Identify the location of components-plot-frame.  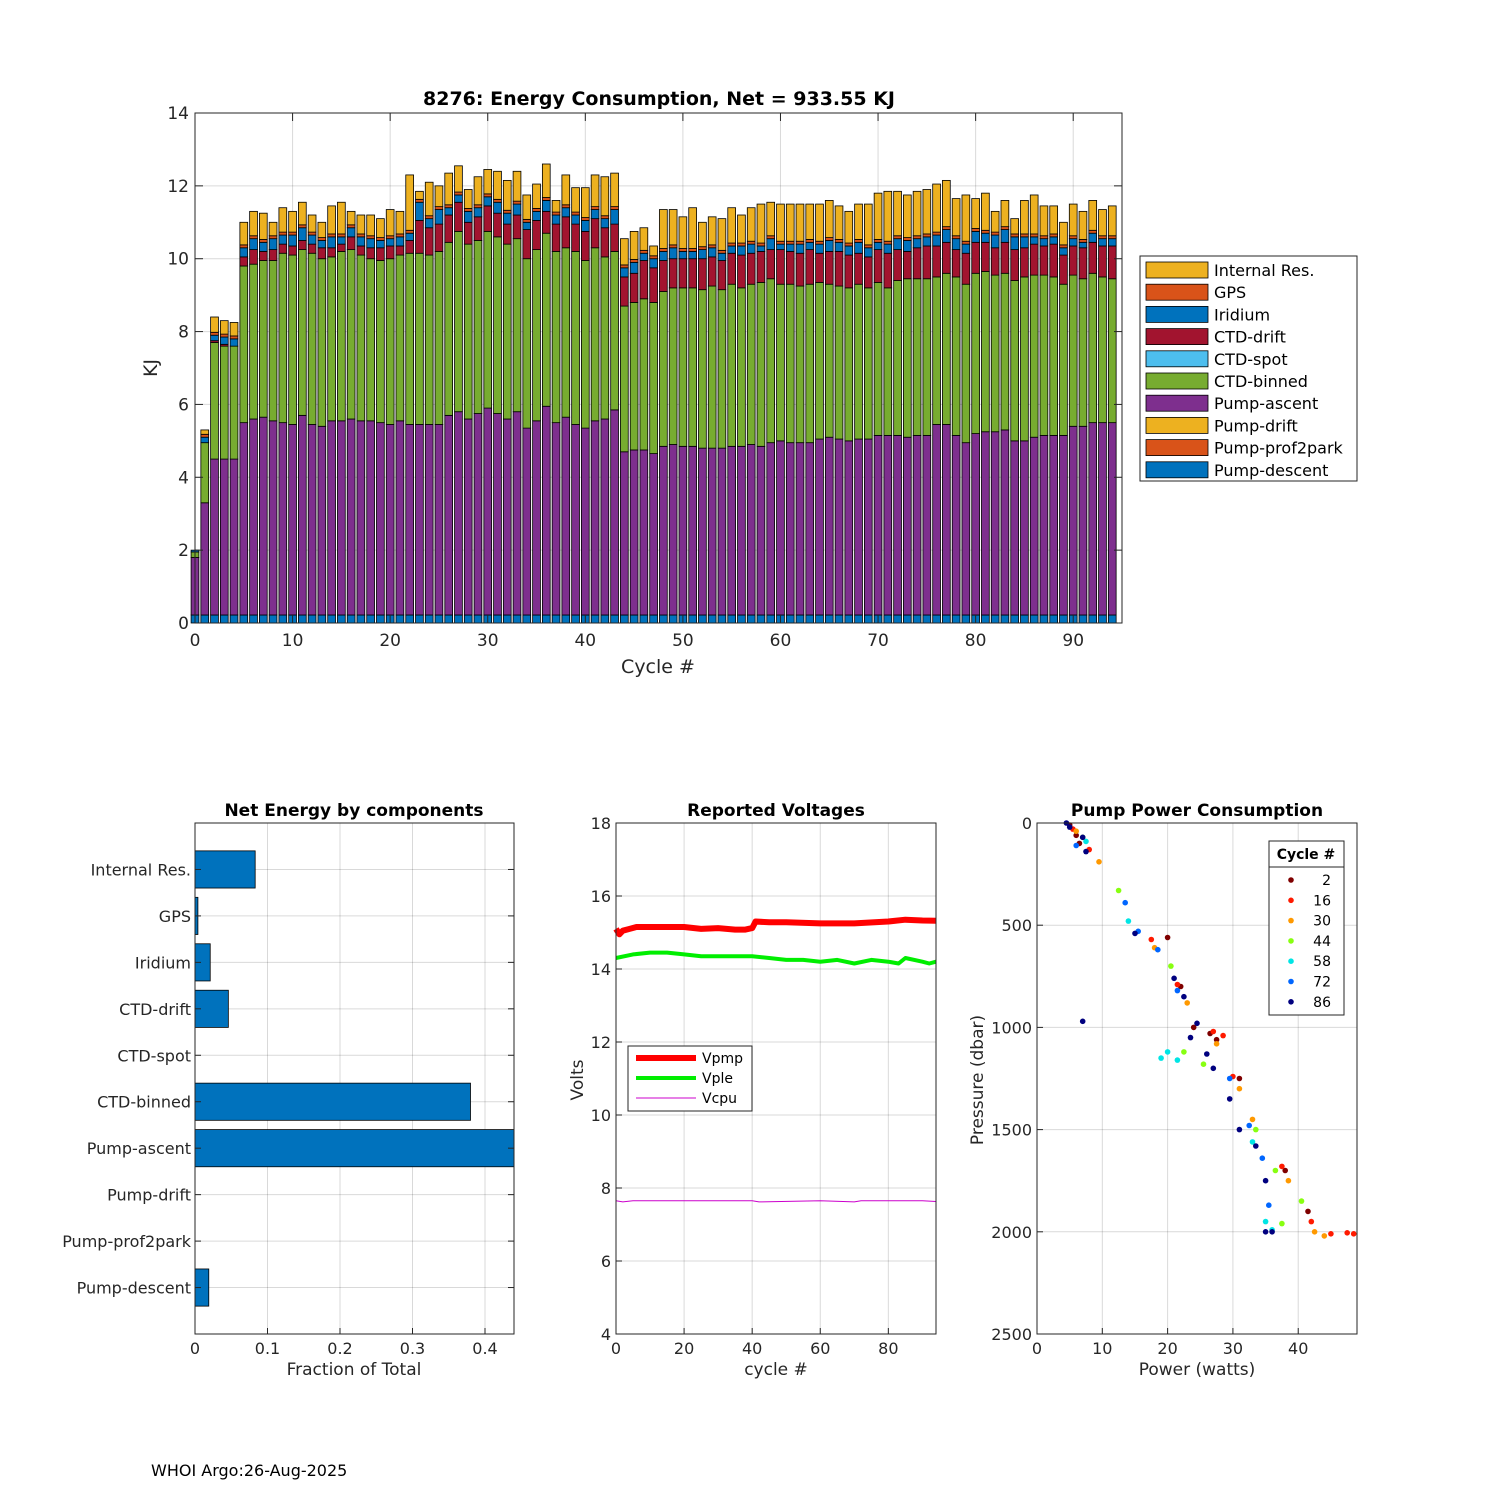
(354, 1078).